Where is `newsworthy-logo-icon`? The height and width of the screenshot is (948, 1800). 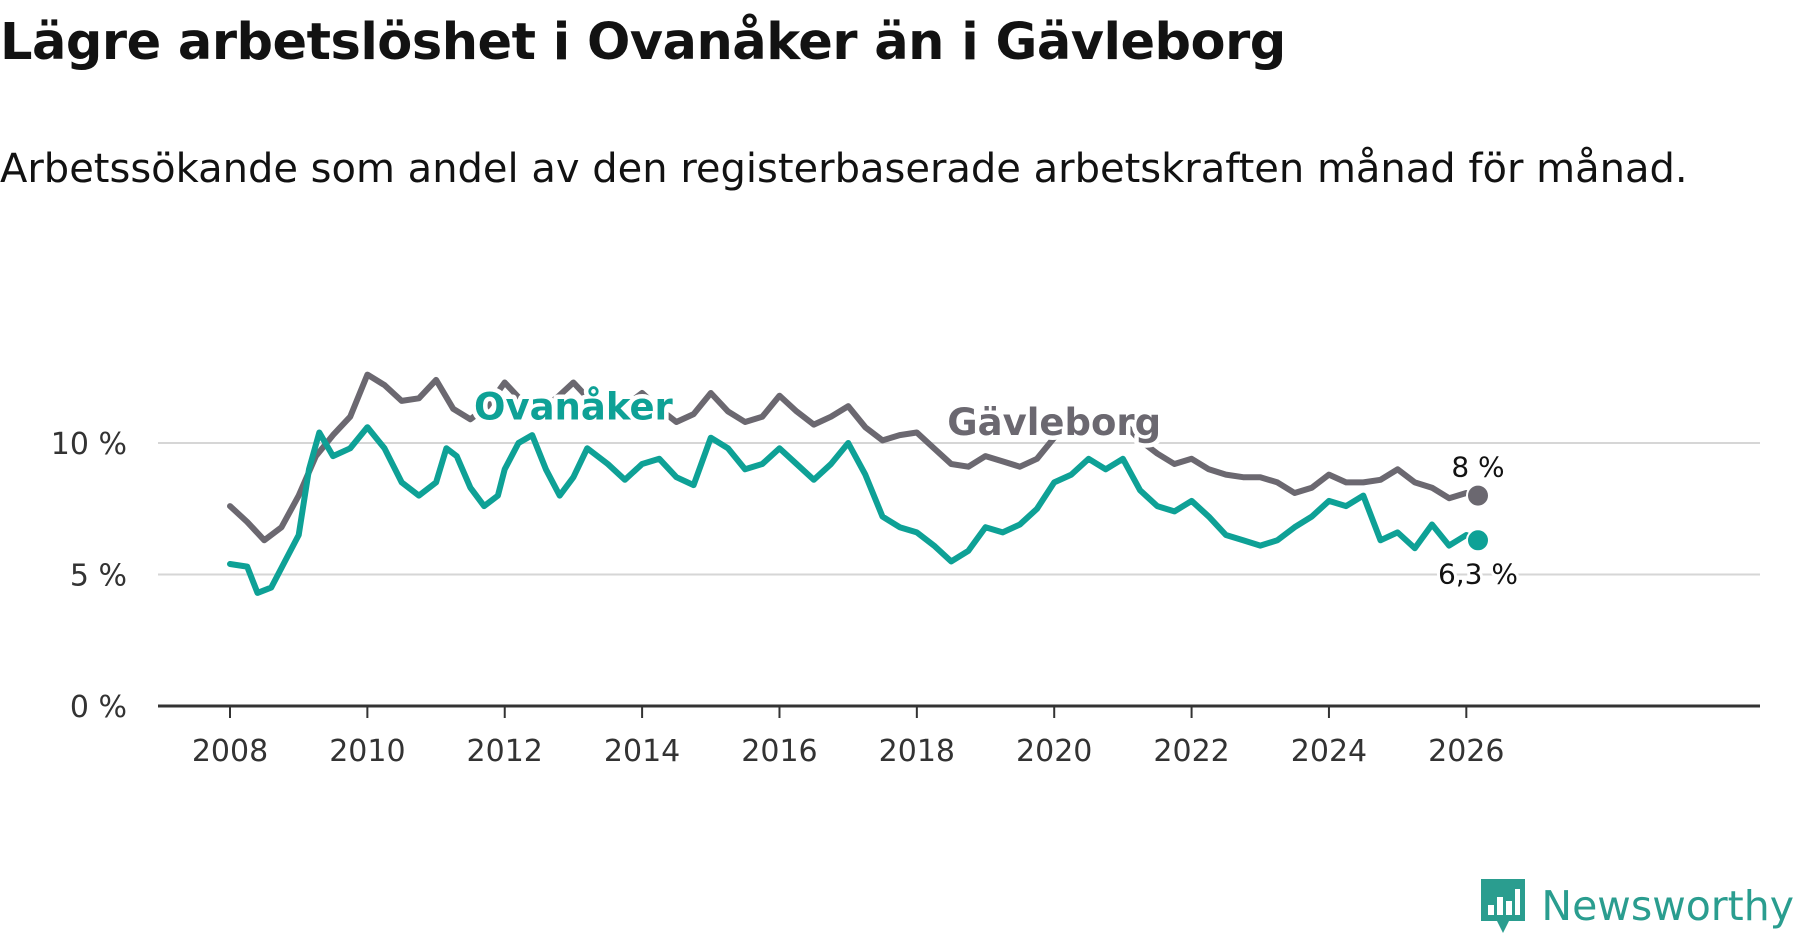 newsworthy-logo-icon is located at coordinates (1503, 906).